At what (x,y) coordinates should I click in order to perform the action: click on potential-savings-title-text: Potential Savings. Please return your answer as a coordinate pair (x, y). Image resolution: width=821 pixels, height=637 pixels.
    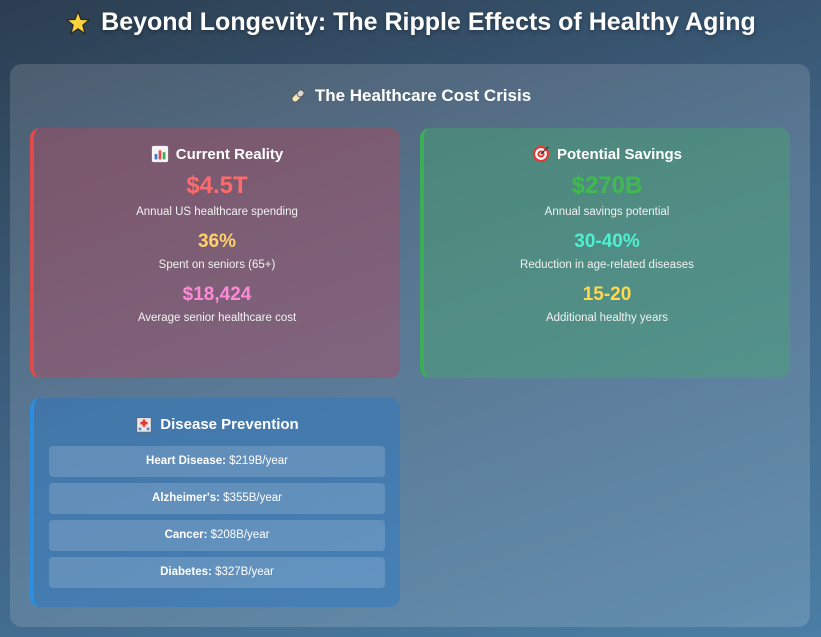
    Looking at the image, I should click on (619, 154).